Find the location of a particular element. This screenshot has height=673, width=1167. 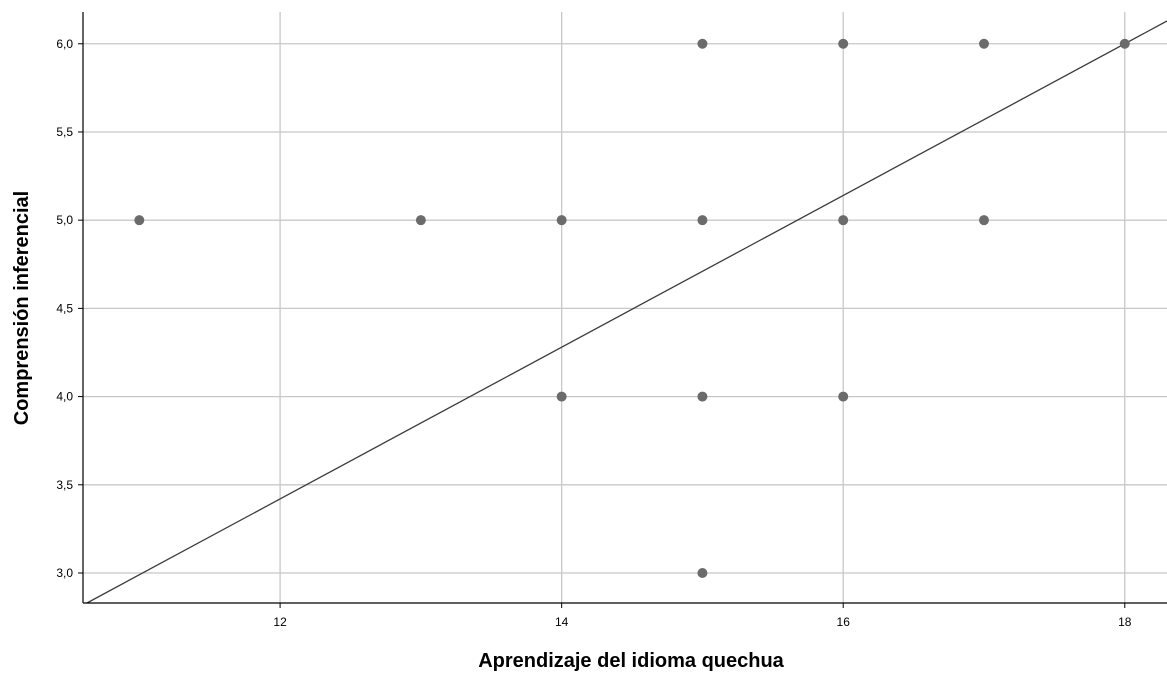

y-tick-label: 4,5 is located at coordinates (64, 308).